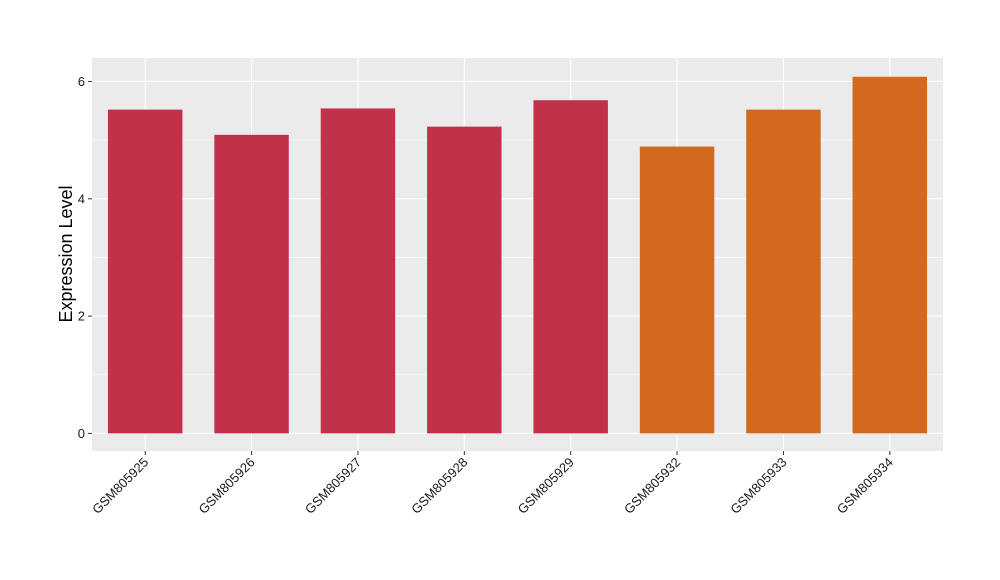 The height and width of the screenshot is (580, 1000). What do you see at coordinates (652, 486) in the screenshot?
I see `x-tick-label: GSM805932` at bounding box center [652, 486].